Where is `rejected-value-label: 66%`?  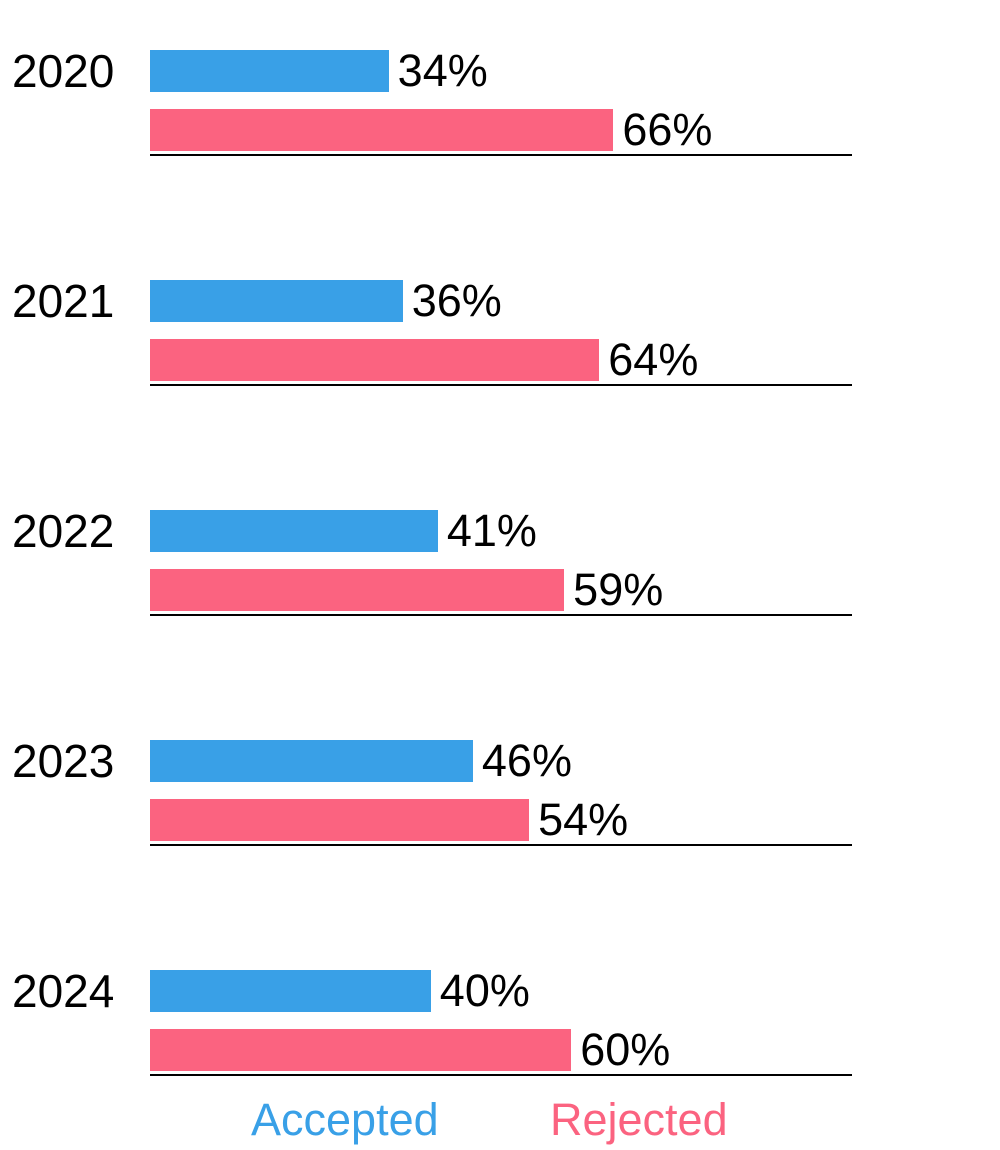 rejected-value-label: 66% is located at coordinates (667, 129).